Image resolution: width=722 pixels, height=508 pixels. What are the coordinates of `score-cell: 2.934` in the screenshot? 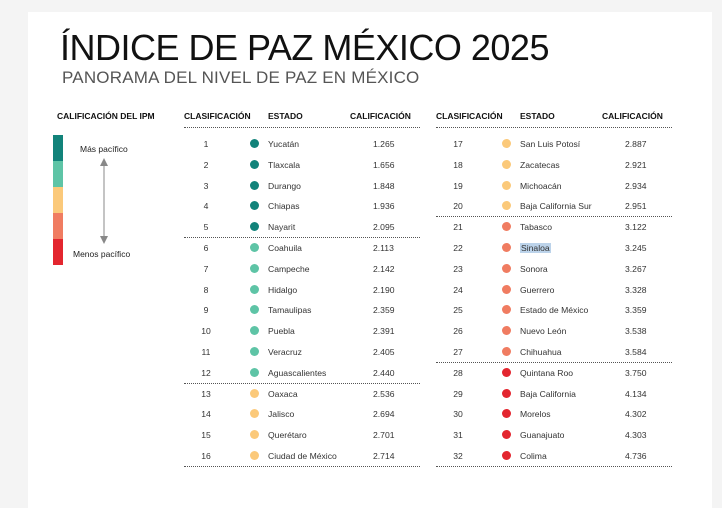 It's located at (636, 185).